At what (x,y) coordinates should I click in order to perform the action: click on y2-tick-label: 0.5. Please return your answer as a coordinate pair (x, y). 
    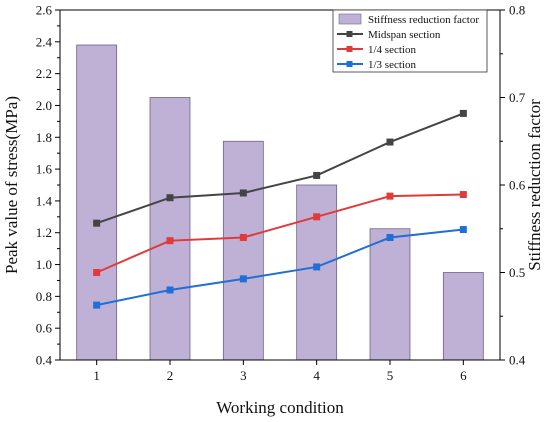
    Looking at the image, I should click on (517, 272).